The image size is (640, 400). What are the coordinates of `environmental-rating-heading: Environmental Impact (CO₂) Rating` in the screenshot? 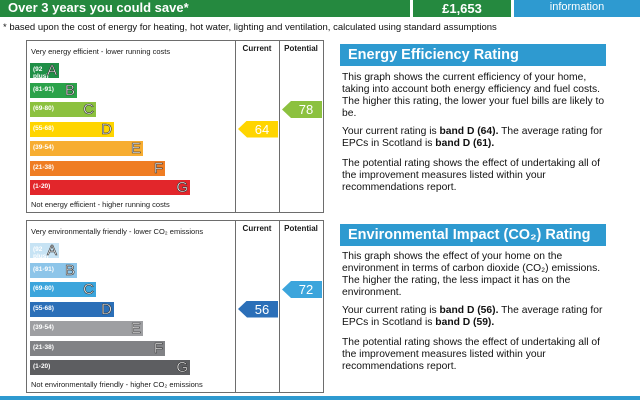 It's located at (473, 235).